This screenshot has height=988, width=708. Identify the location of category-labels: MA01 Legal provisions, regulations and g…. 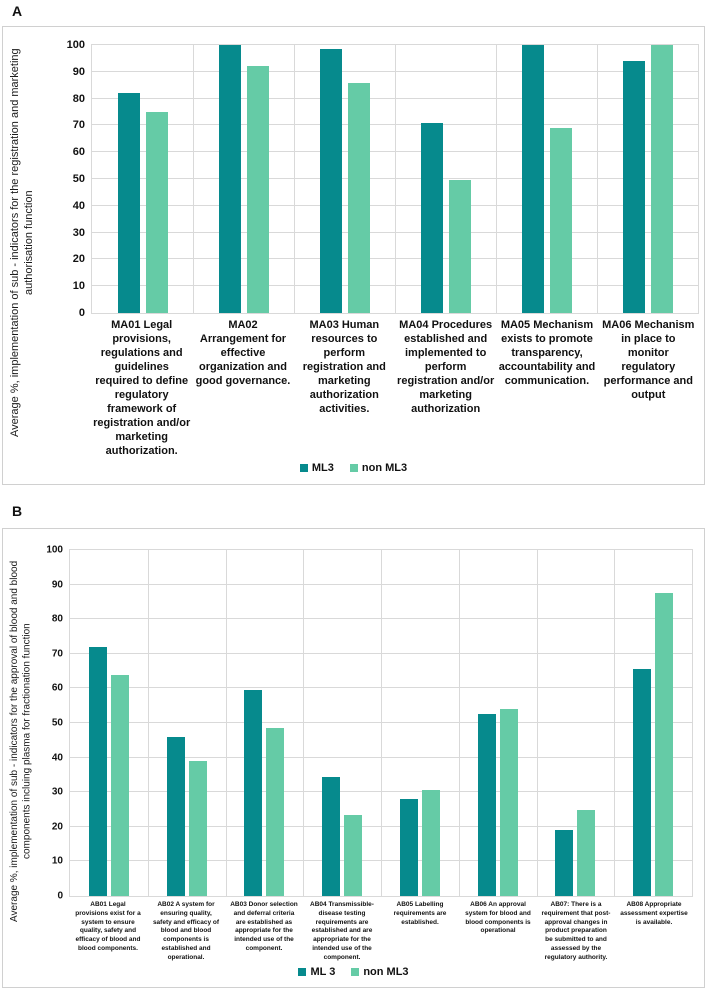
(395, 389).